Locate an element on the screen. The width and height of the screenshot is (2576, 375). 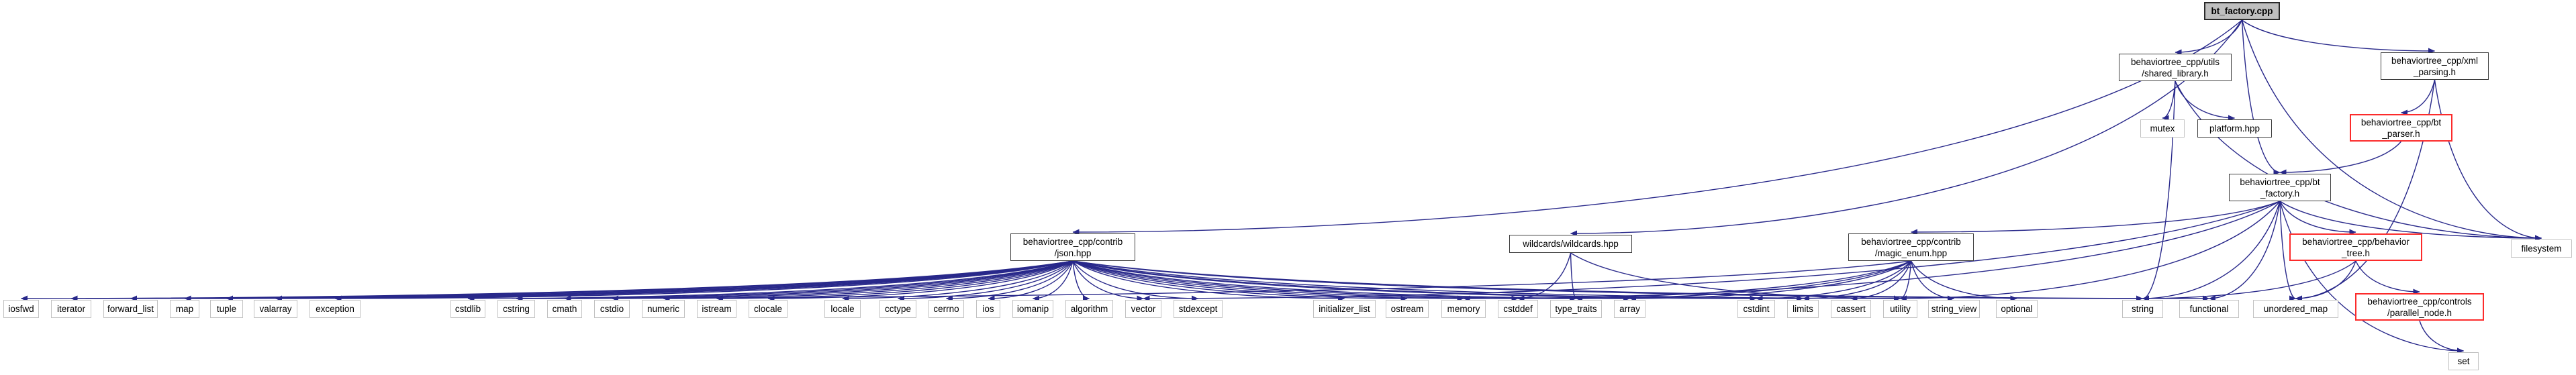
edge-json_hpp-array is located at coordinates (1351, 281).